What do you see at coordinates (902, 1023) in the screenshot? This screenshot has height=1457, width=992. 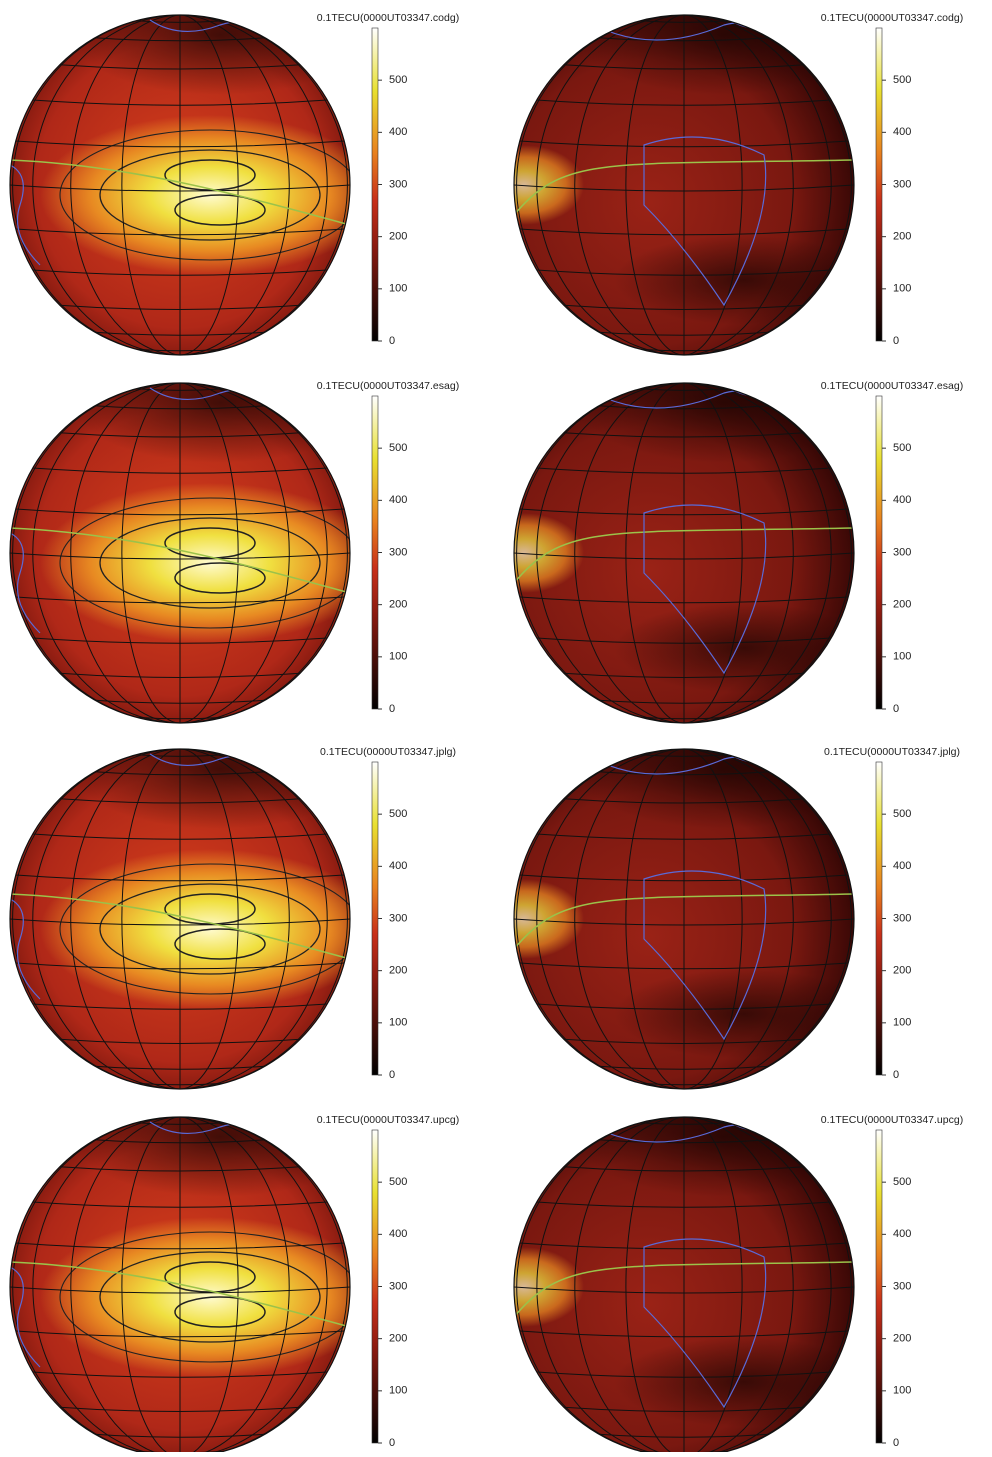 I see `colorbar-tick-label: 100` at bounding box center [902, 1023].